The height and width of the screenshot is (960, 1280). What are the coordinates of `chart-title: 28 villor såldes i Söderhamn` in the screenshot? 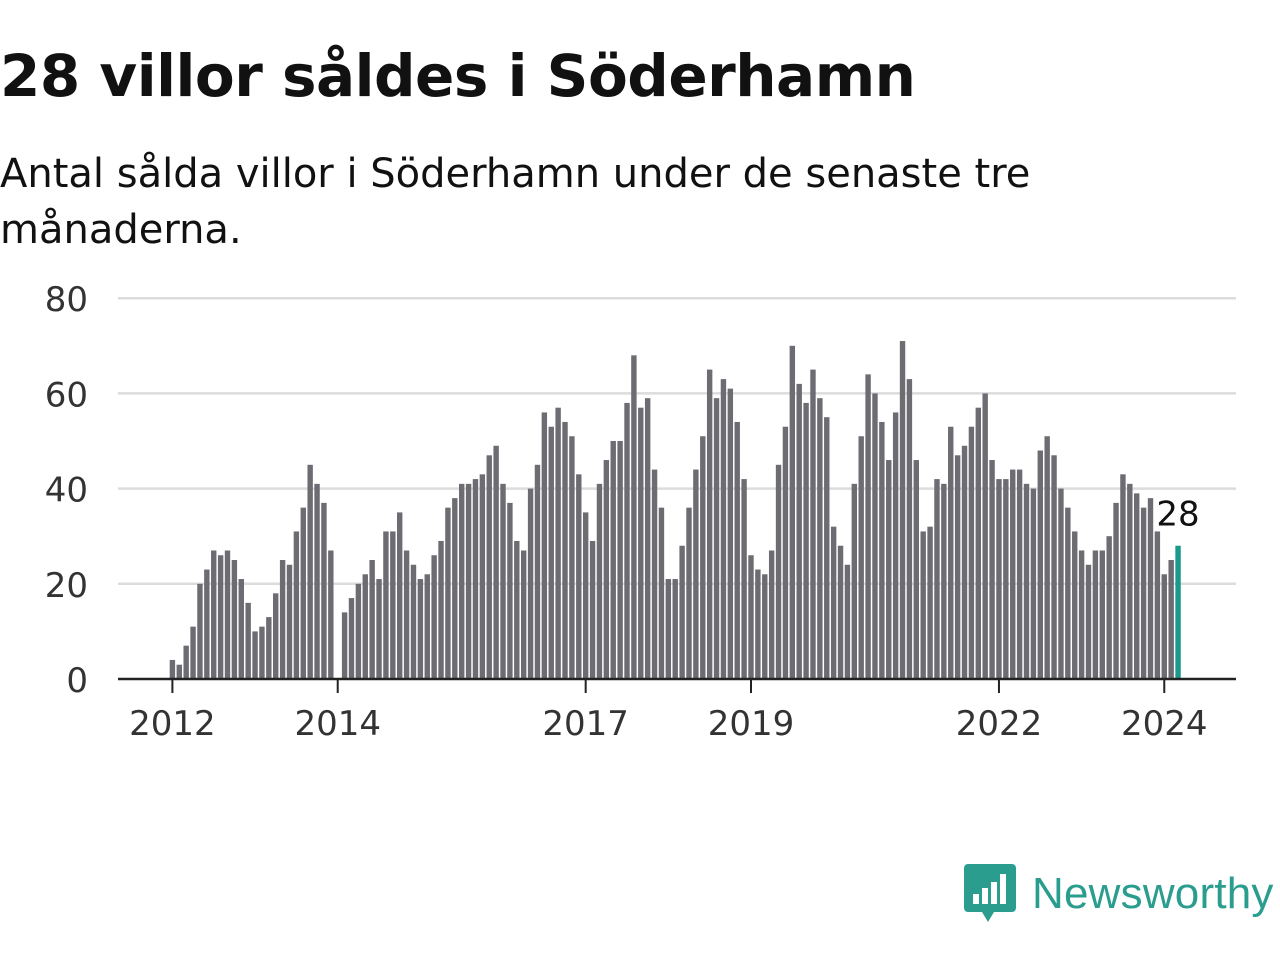 It's located at (458, 76).